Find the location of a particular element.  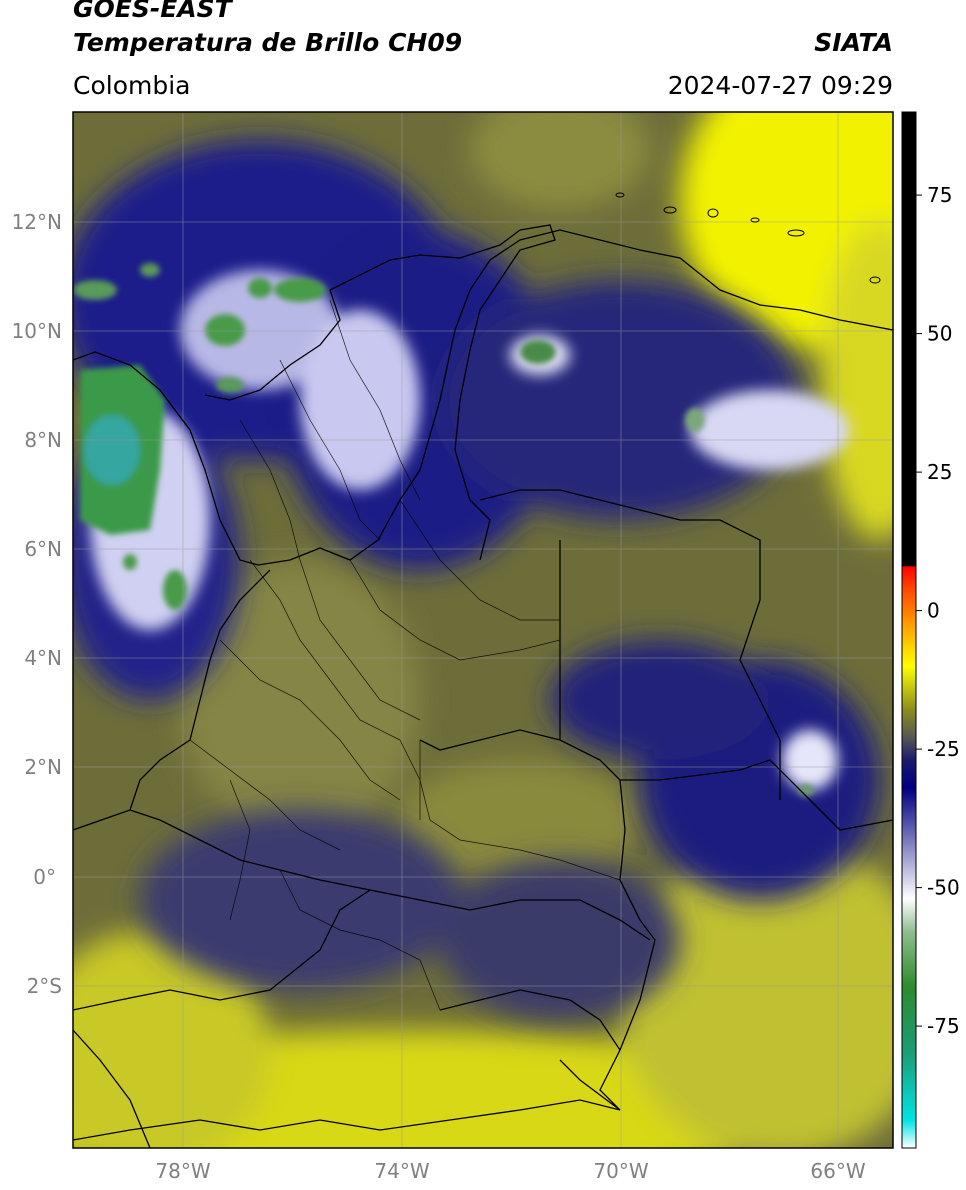

colorbar-tick-label: -50 is located at coordinates (943, 888).